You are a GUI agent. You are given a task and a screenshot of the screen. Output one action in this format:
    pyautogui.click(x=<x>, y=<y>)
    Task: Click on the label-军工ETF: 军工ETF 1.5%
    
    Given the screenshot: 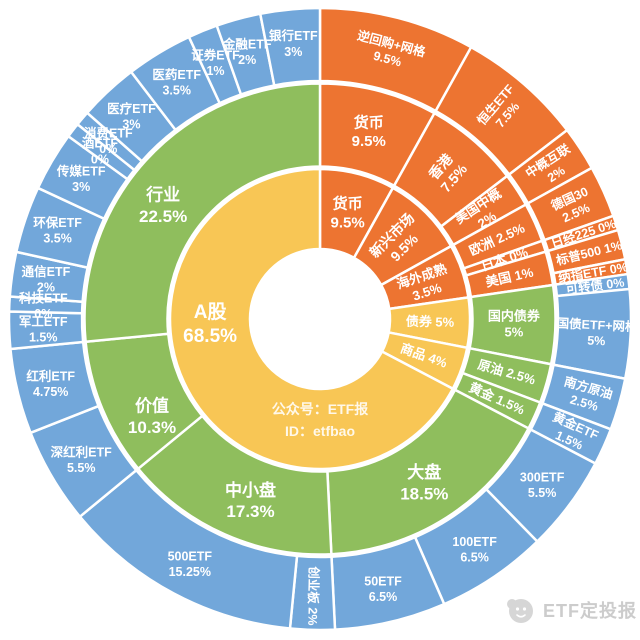 What is the action you would take?
    pyautogui.click(x=43, y=329)
    